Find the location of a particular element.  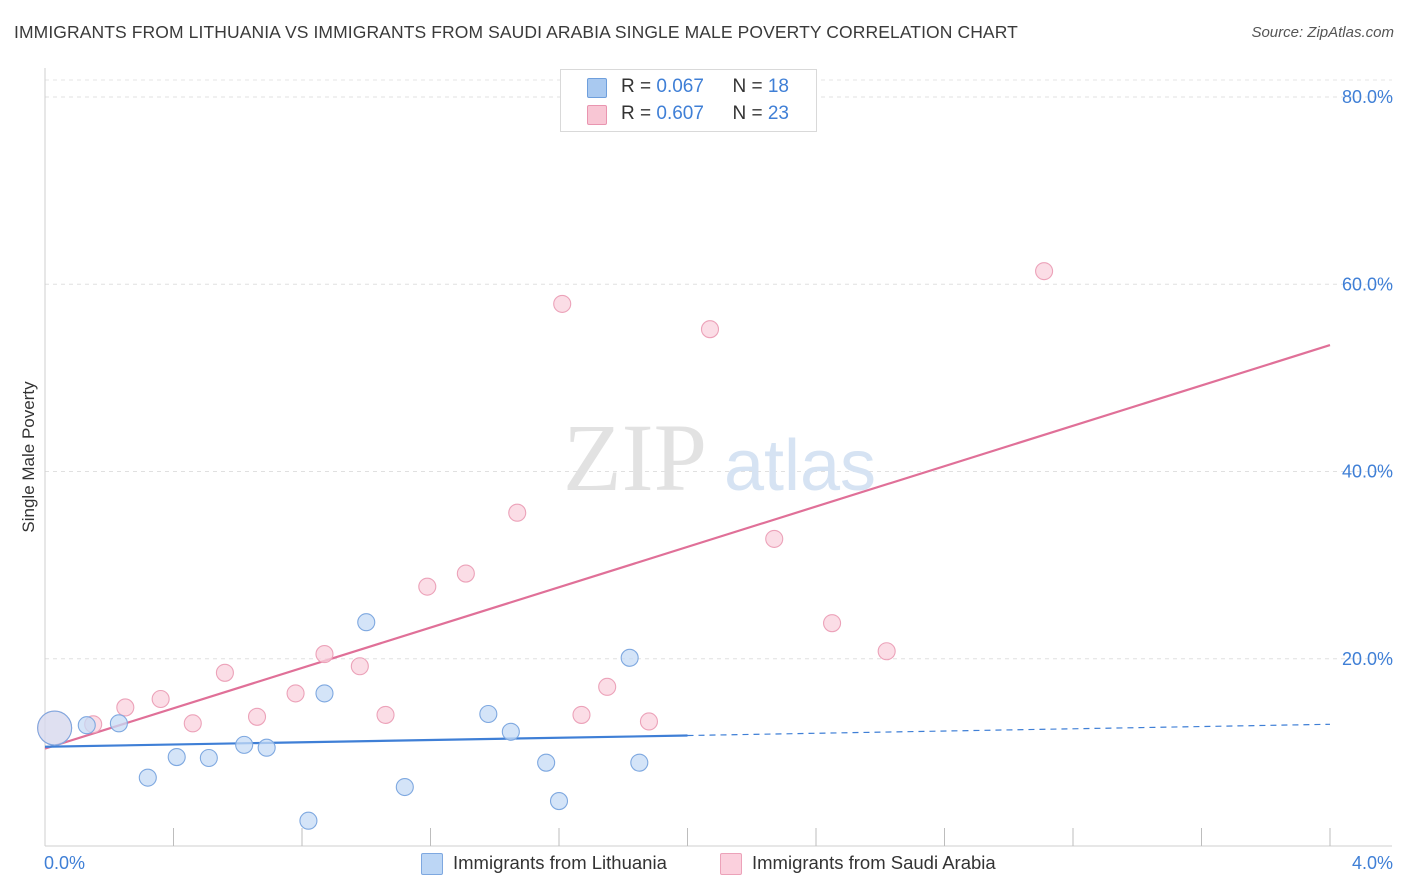

trend-line-lithuania is located at coordinates (366, 741).